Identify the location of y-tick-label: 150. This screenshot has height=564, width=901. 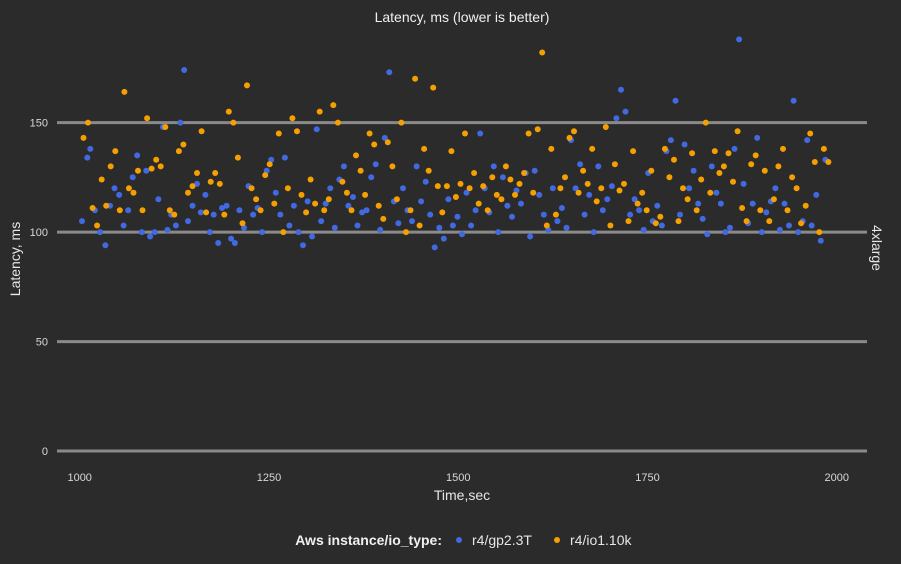
(39, 124).